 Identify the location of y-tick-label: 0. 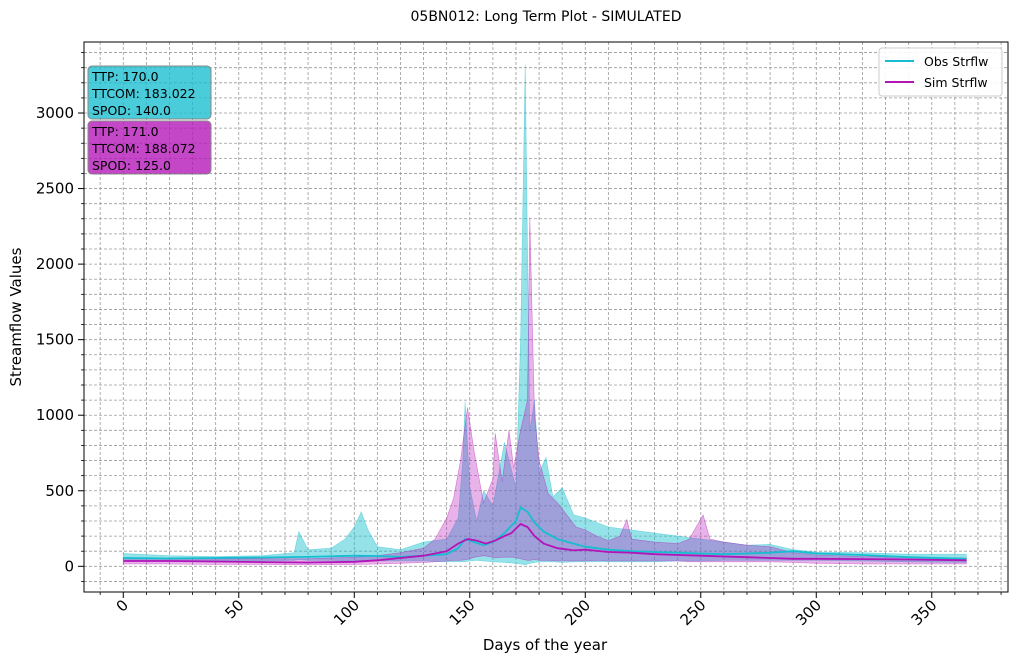
(69, 566).